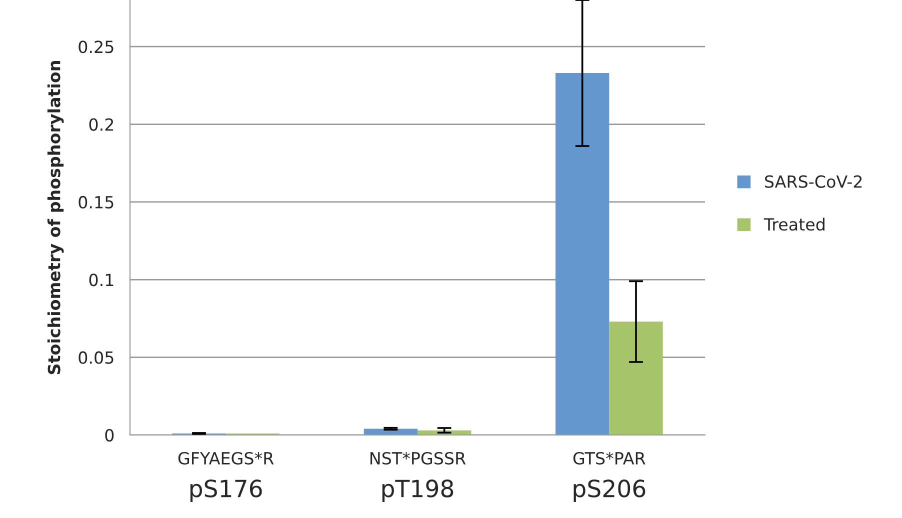 The width and height of the screenshot is (902, 518). I want to click on y-tick-label: 0.2, so click(101, 124).